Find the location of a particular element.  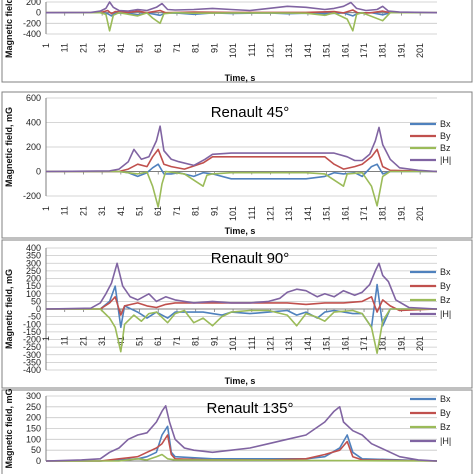

x-tick-label: 171 is located at coordinates (364, 343).